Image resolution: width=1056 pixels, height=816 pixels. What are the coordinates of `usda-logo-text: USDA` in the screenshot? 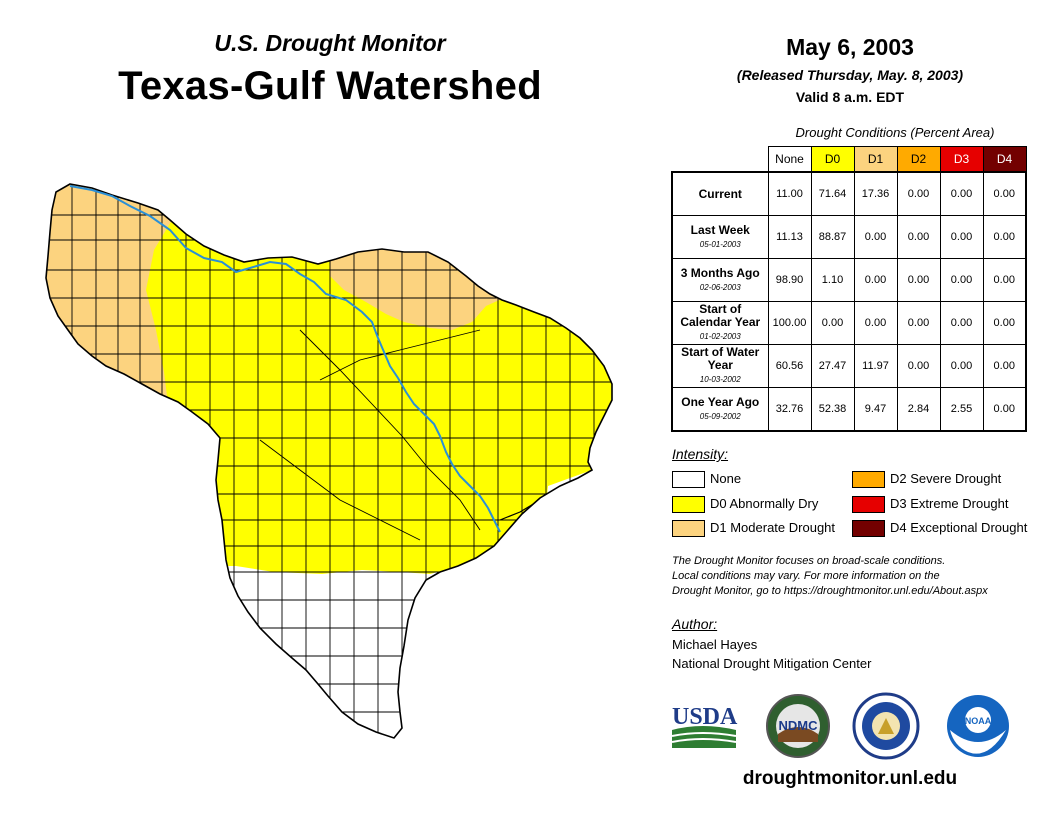 It's located at (705, 717).